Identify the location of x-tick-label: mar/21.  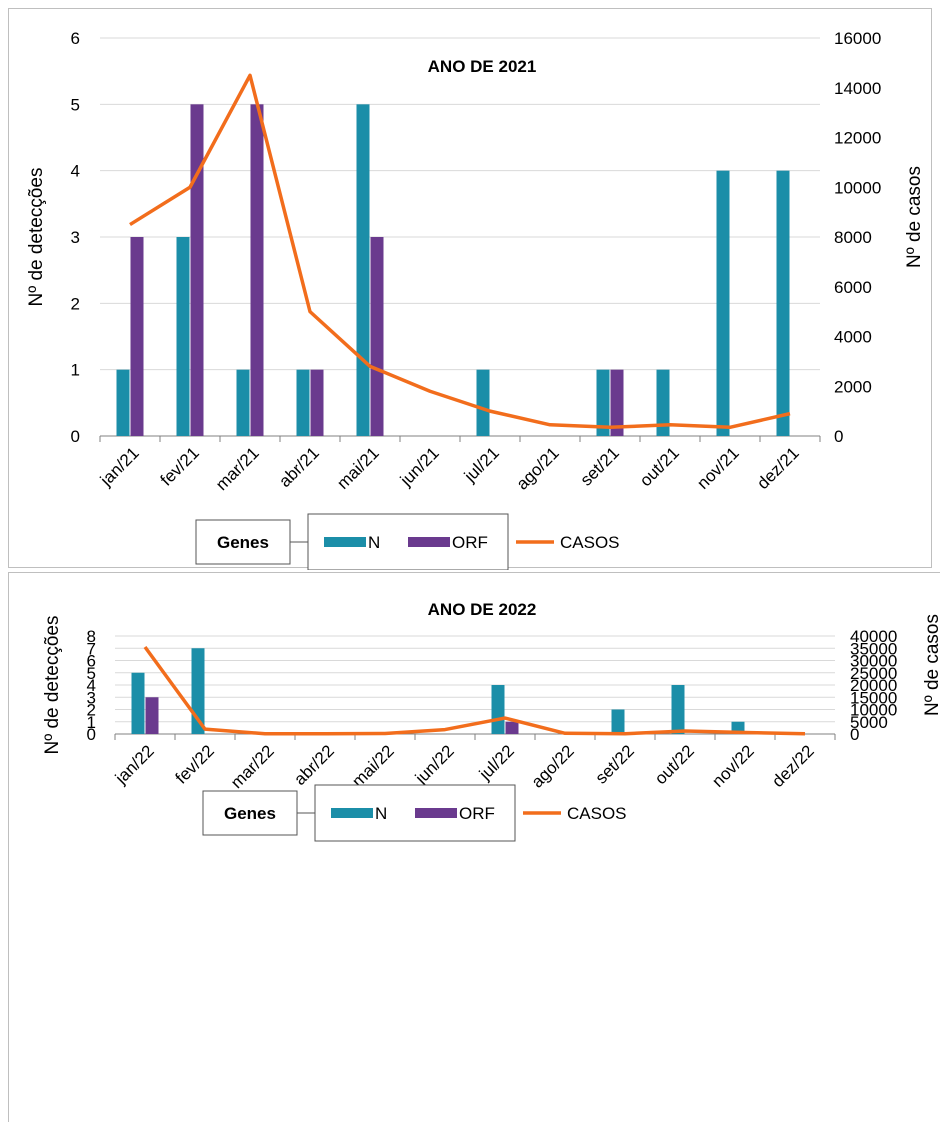
(237, 468).